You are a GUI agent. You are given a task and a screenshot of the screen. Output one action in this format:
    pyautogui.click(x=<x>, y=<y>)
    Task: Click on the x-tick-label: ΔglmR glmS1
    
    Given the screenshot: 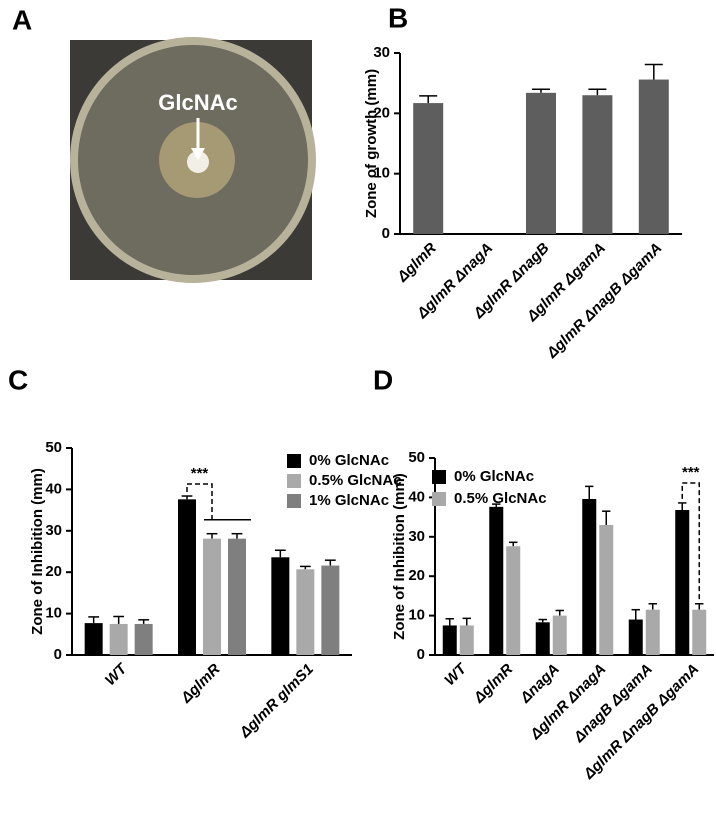 What is the action you would take?
    pyautogui.click(x=276, y=701)
    